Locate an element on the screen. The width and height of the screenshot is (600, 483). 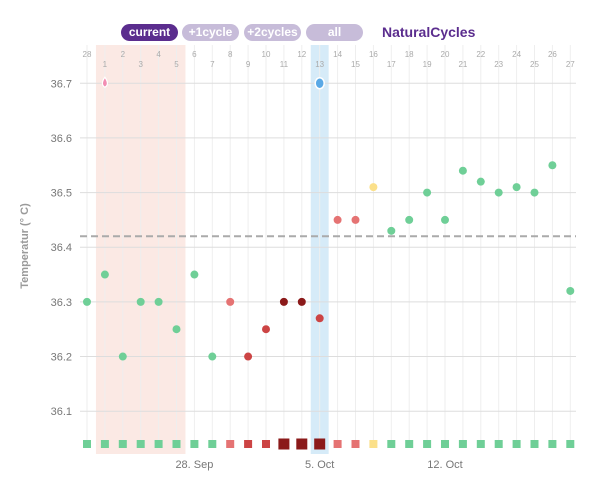
day-tick-label: 5 is located at coordinates (176, 64).